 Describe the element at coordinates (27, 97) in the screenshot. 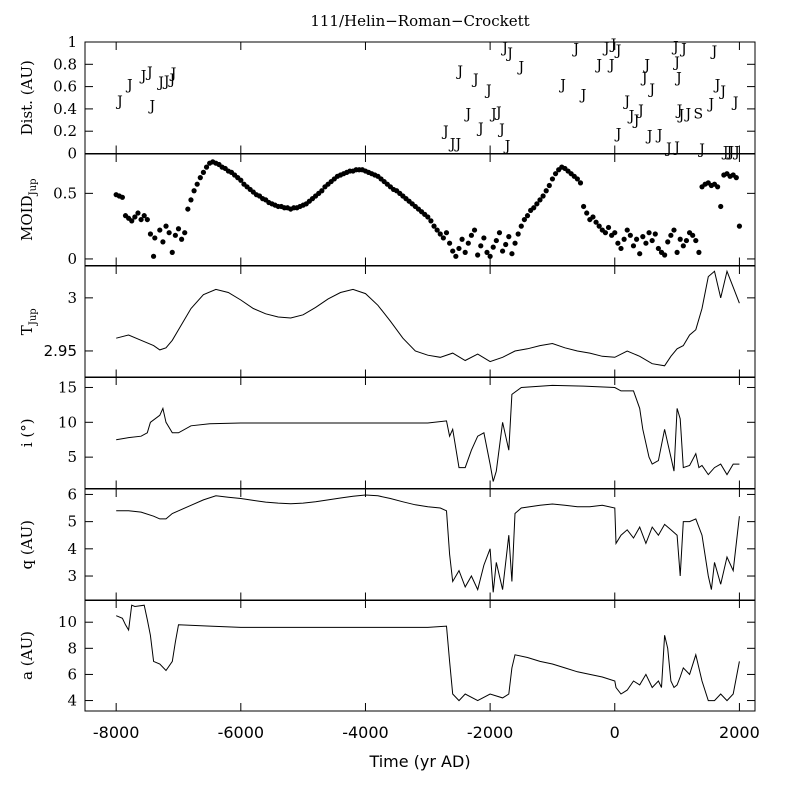

I see `y-axis-label-dist: Dist. (AU)` at that location.